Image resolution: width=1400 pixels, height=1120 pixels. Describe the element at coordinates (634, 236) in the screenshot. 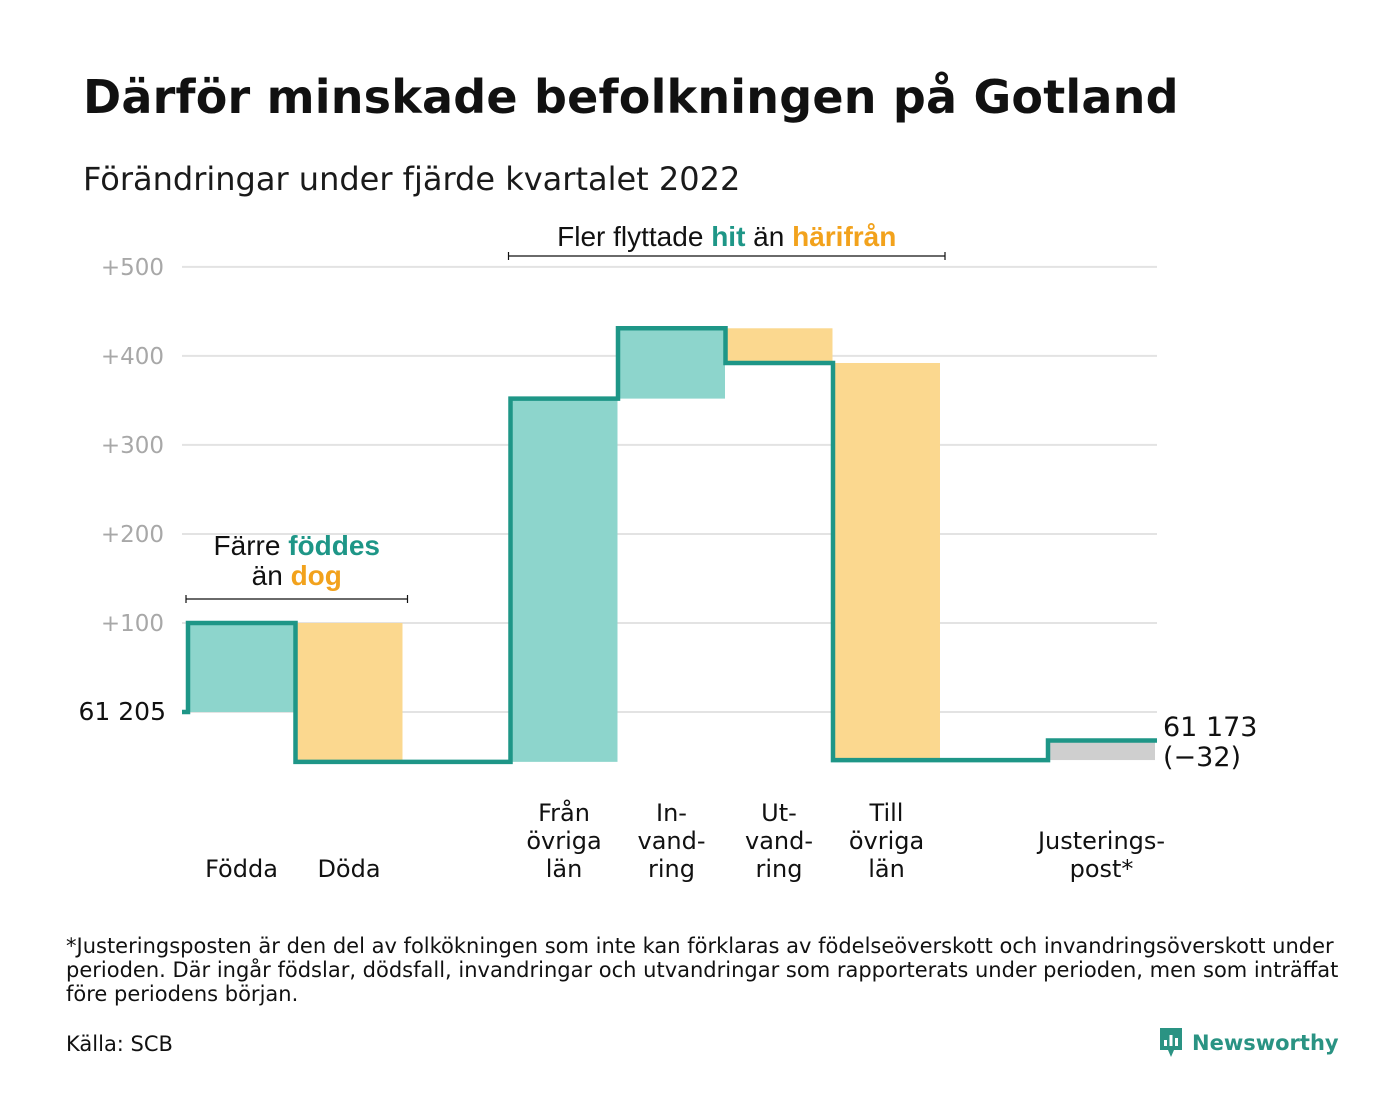

I see `annotation-segment: Fler flyttade` at that location.